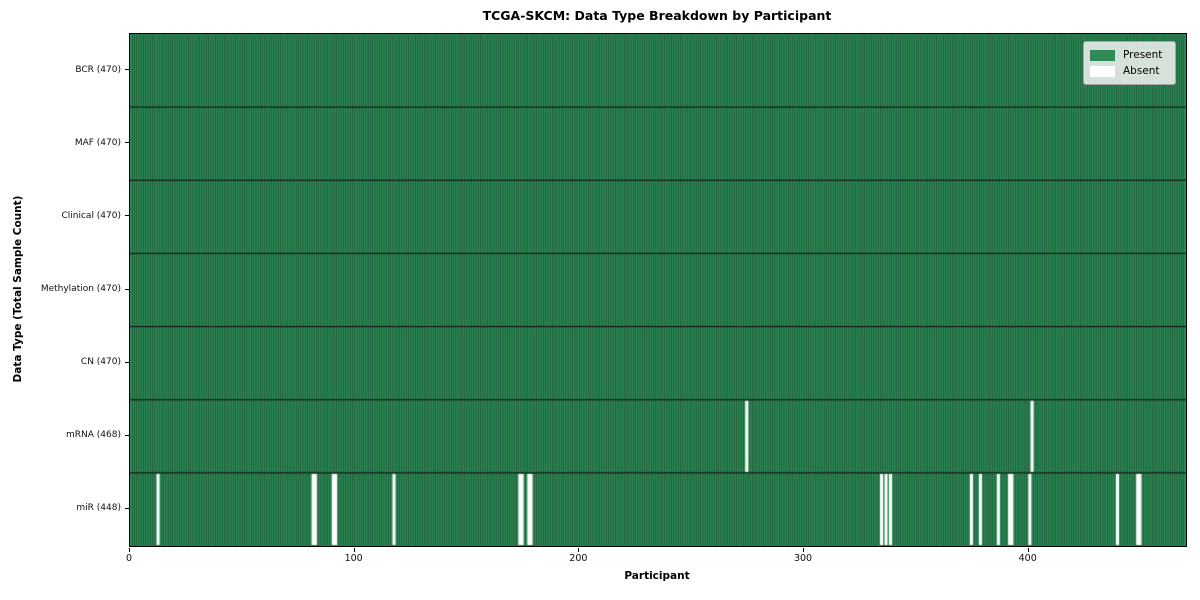  I want to click on y-tick-label-bcr: BCR (470), so click(98, 69).